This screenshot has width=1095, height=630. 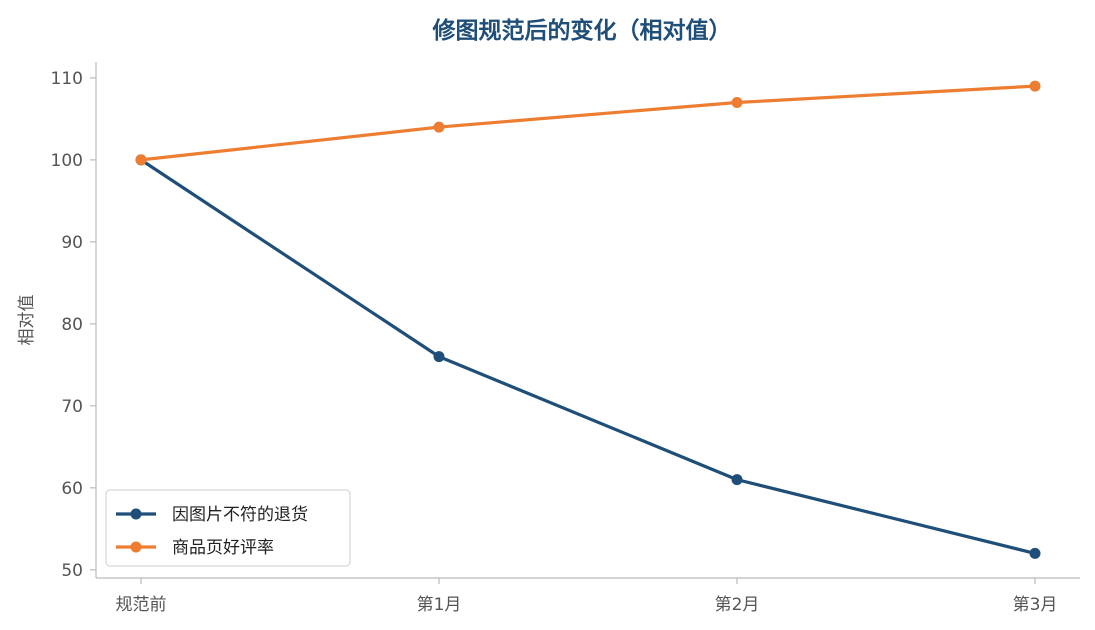 What do you see at coordinates (737, 605) in the screenshot?
I see `x-tick-label: 第2月` at bounding box center [737, 605].